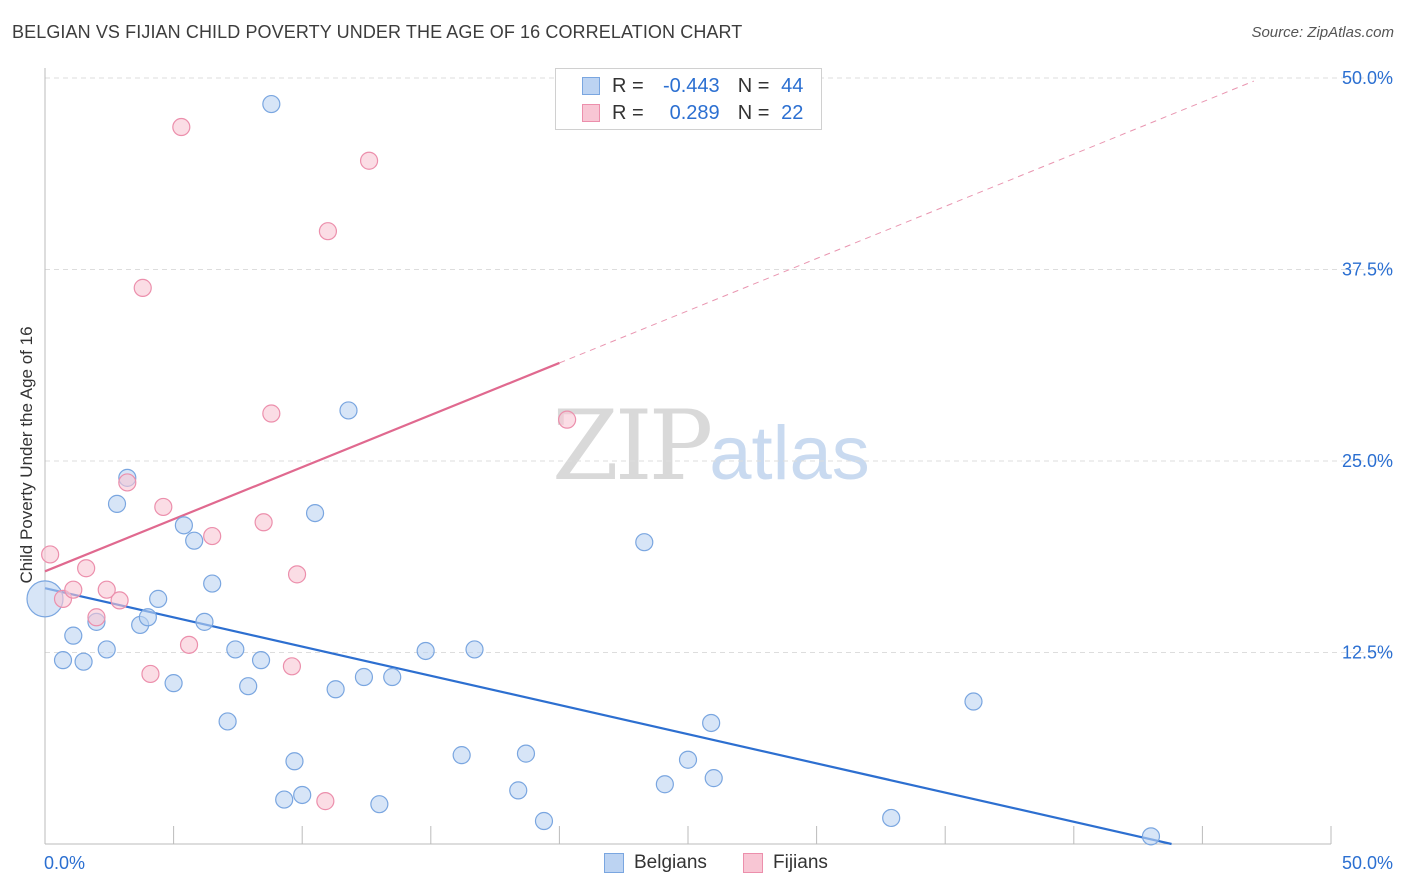 This screenshot has width=1406, height=892. I want to click on fijians-trend-line, so click(302, 467).